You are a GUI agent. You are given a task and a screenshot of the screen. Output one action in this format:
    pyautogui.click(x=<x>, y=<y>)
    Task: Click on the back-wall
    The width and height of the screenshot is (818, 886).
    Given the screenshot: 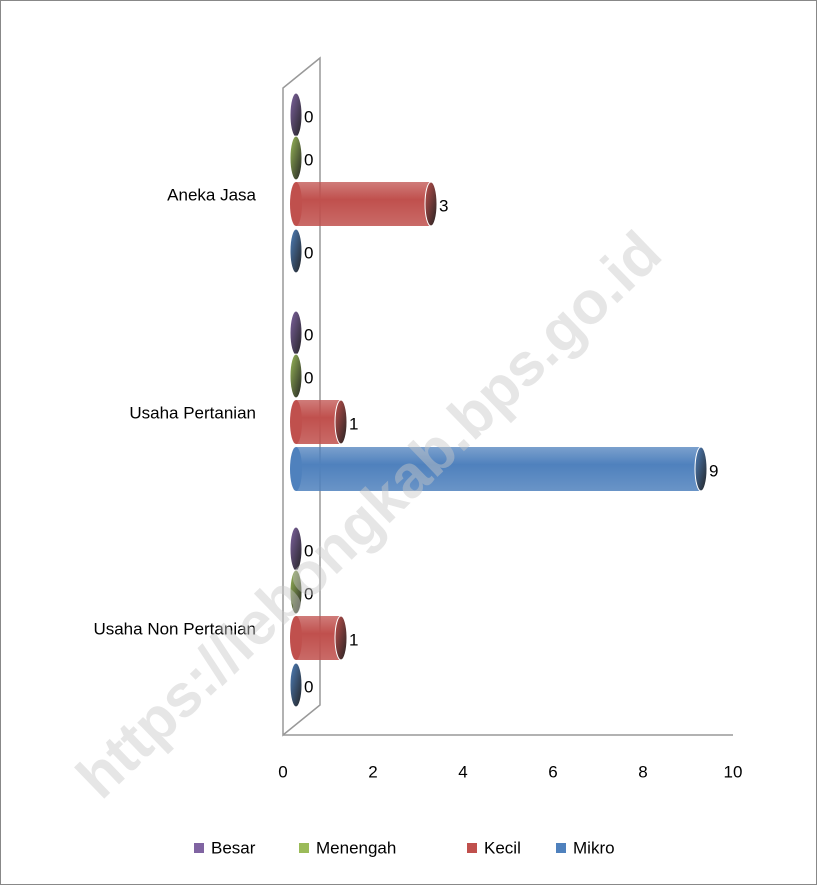 What is the action you would take?
    pyautogui.click(x=301, y=396)
    